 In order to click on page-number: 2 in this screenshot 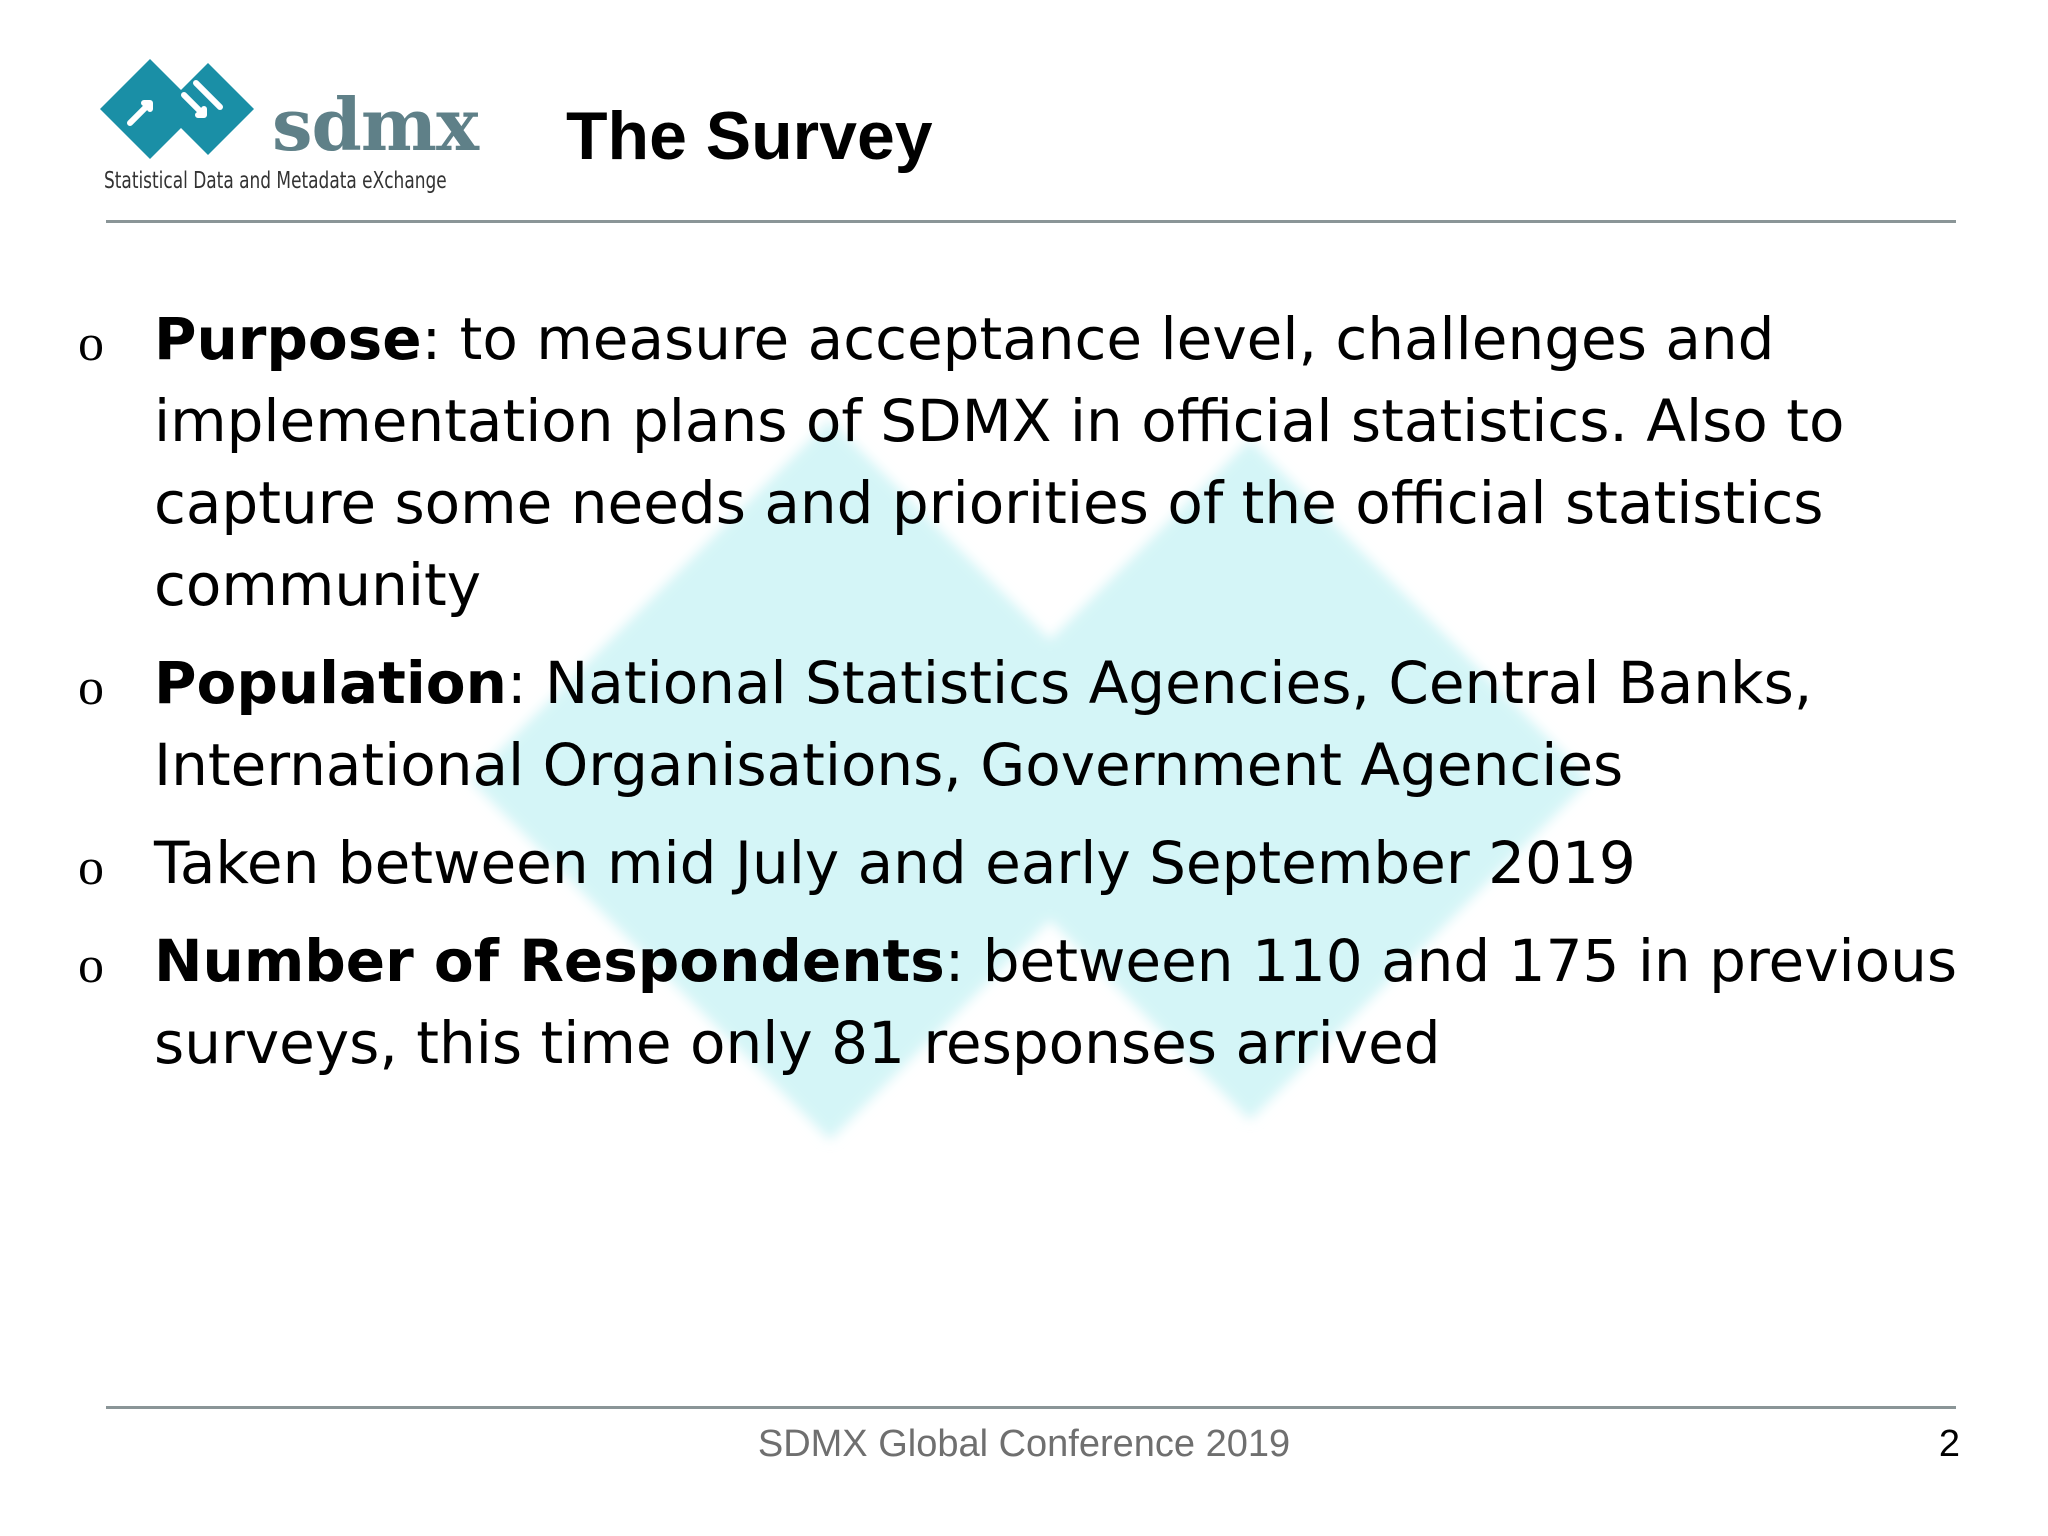, I will do `click(1949, 1444)`.